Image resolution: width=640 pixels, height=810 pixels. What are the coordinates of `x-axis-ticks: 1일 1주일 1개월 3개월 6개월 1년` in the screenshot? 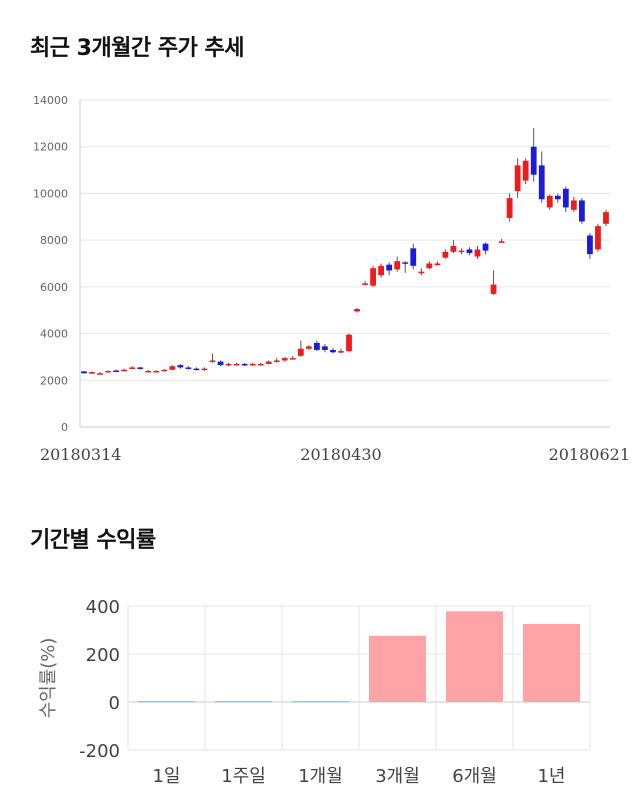 It's located at (358, 776).